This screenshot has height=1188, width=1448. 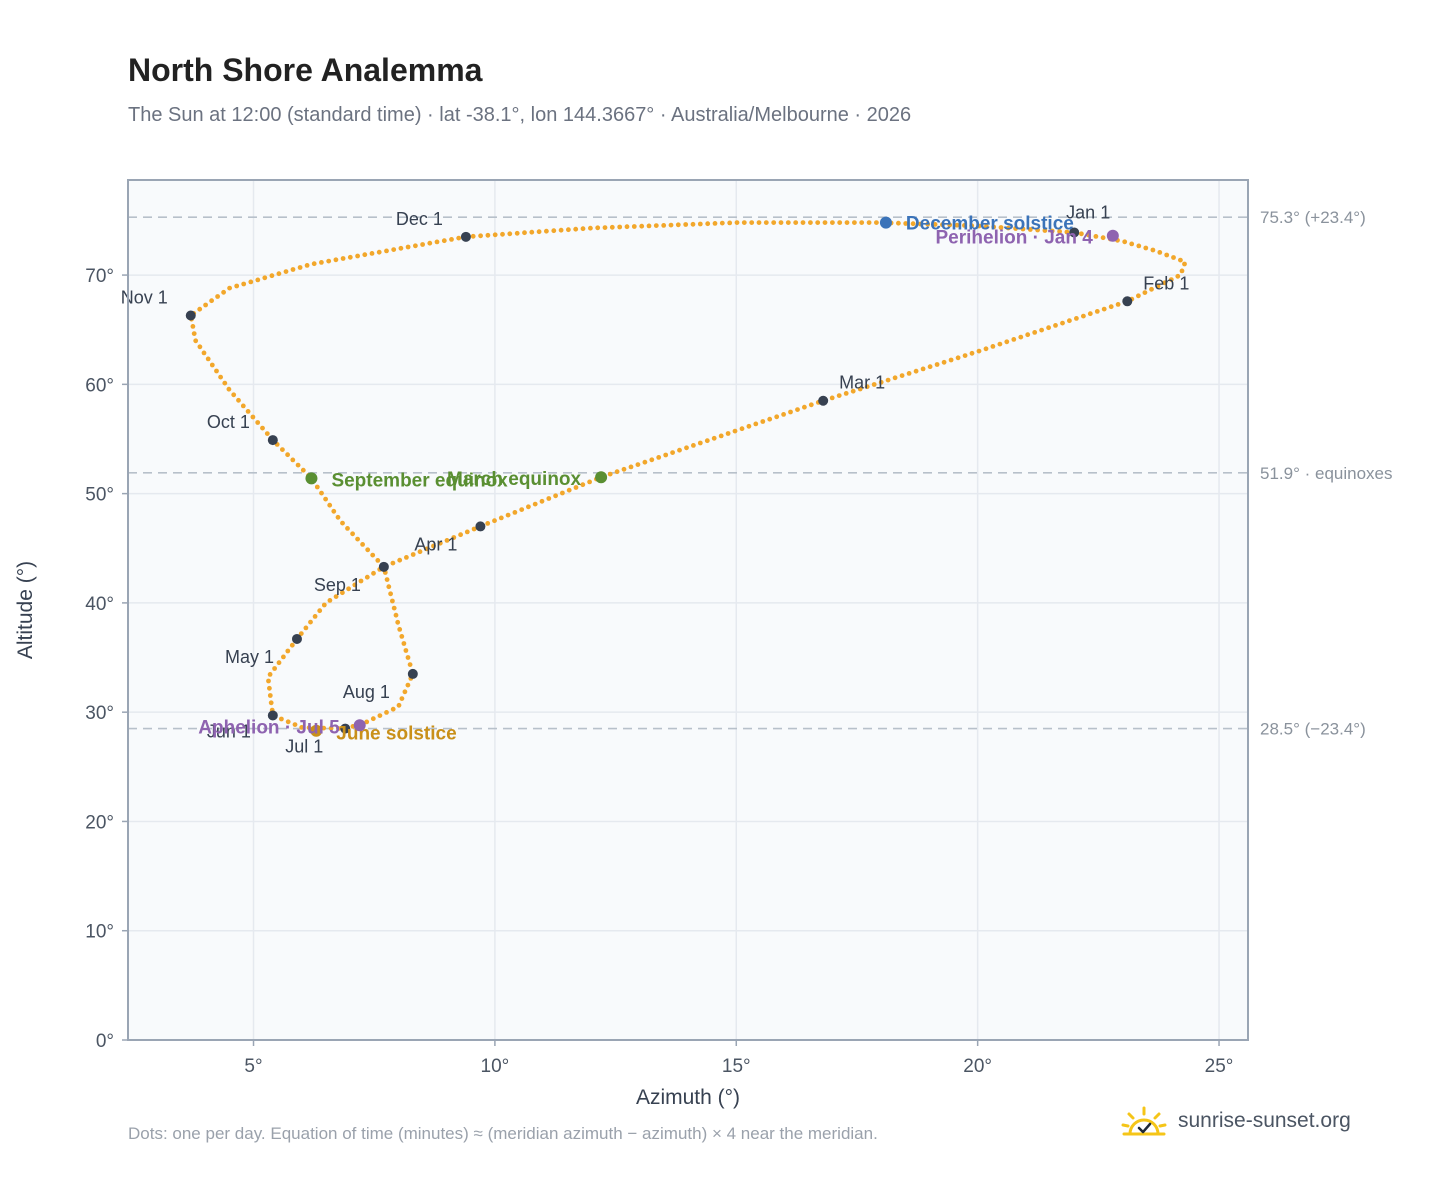 What do you see at coordinates (1313, 217) in the screenshot?
I see `reference-line-label: 75.3° (+23.4°)` at bounding box center [1313, 217].